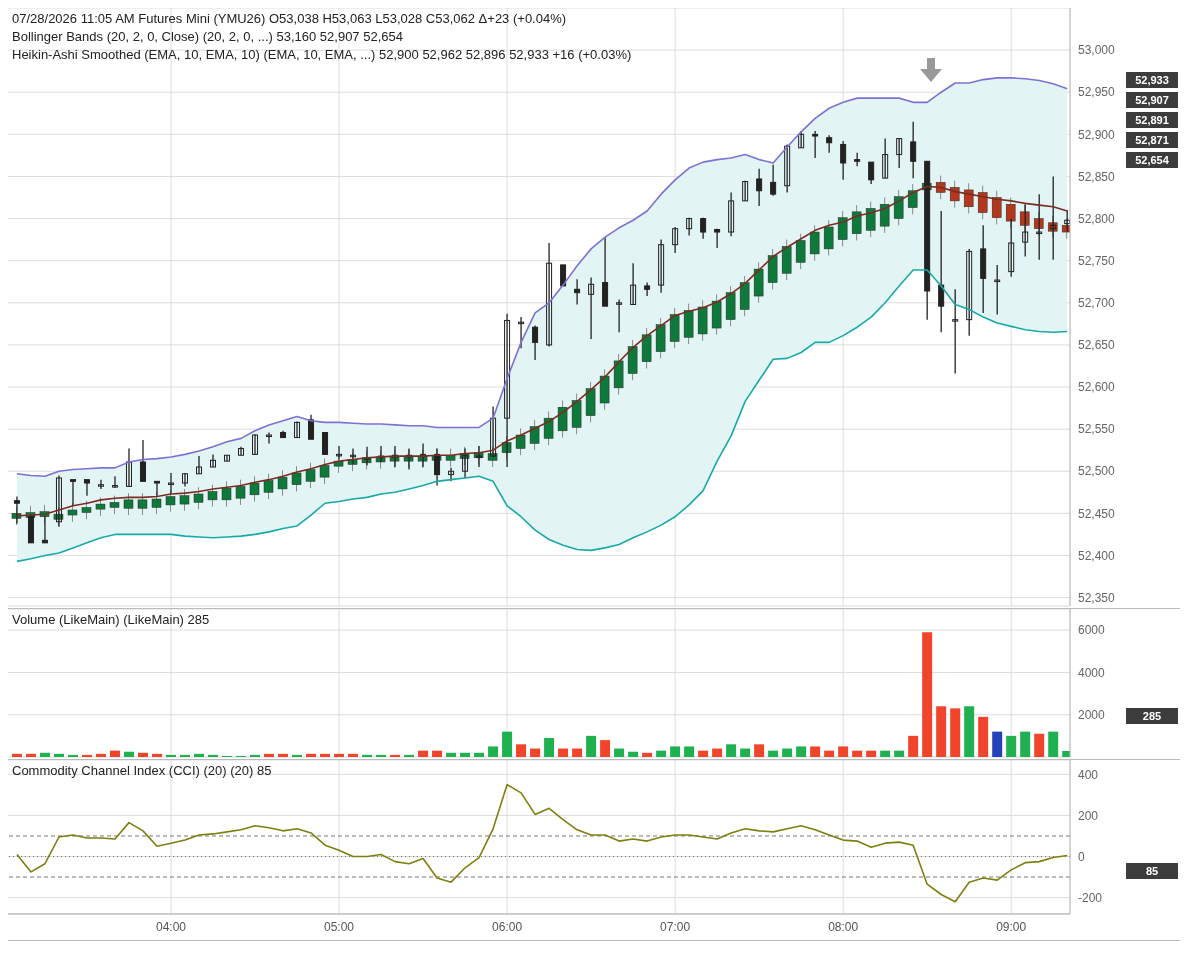 This screenshot has width=1188, height=953. Describe the element at coordinates (1097, 260) in the screenshot. I see `y-tick-label: 52,750` at that location.